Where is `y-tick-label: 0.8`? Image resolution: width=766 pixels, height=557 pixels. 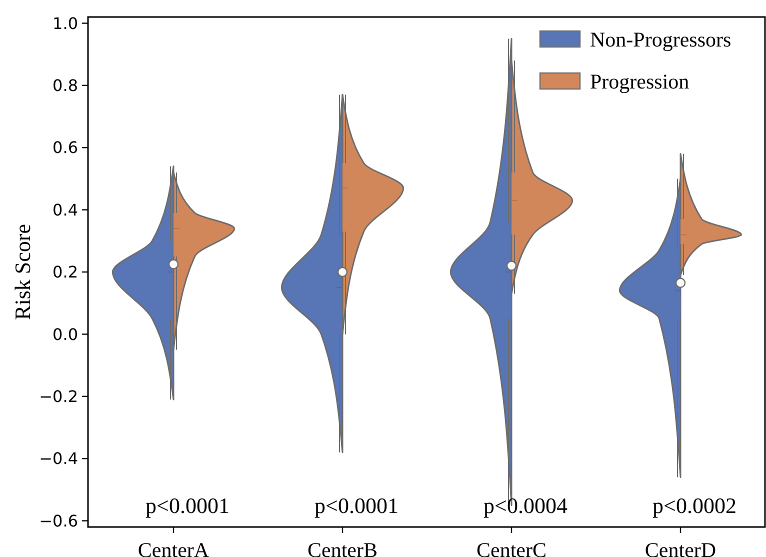
y-tick-label: 0.8 is located at coordinates (65, 86).